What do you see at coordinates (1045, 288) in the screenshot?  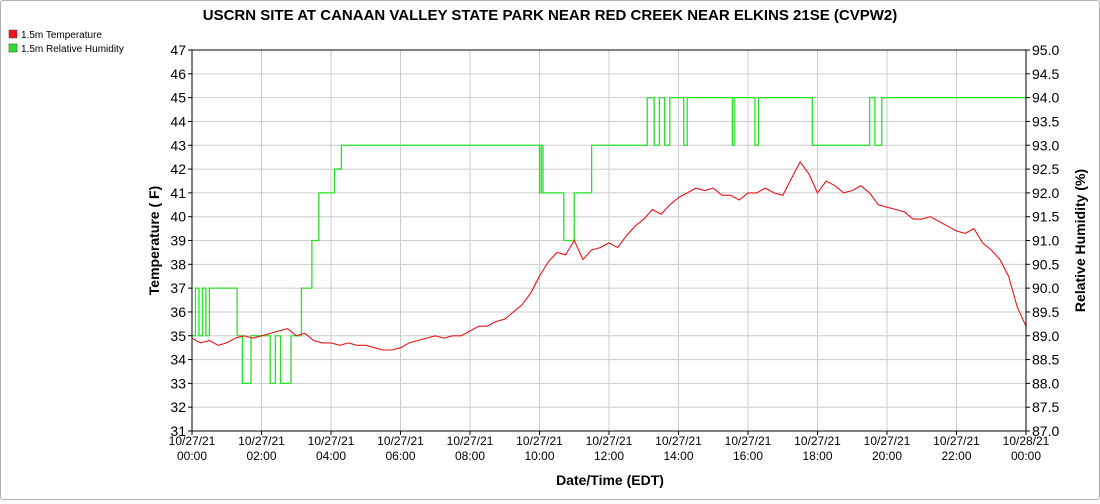 I see `y-right-tick-label: 90.0` at bounding box center [1045, 288].